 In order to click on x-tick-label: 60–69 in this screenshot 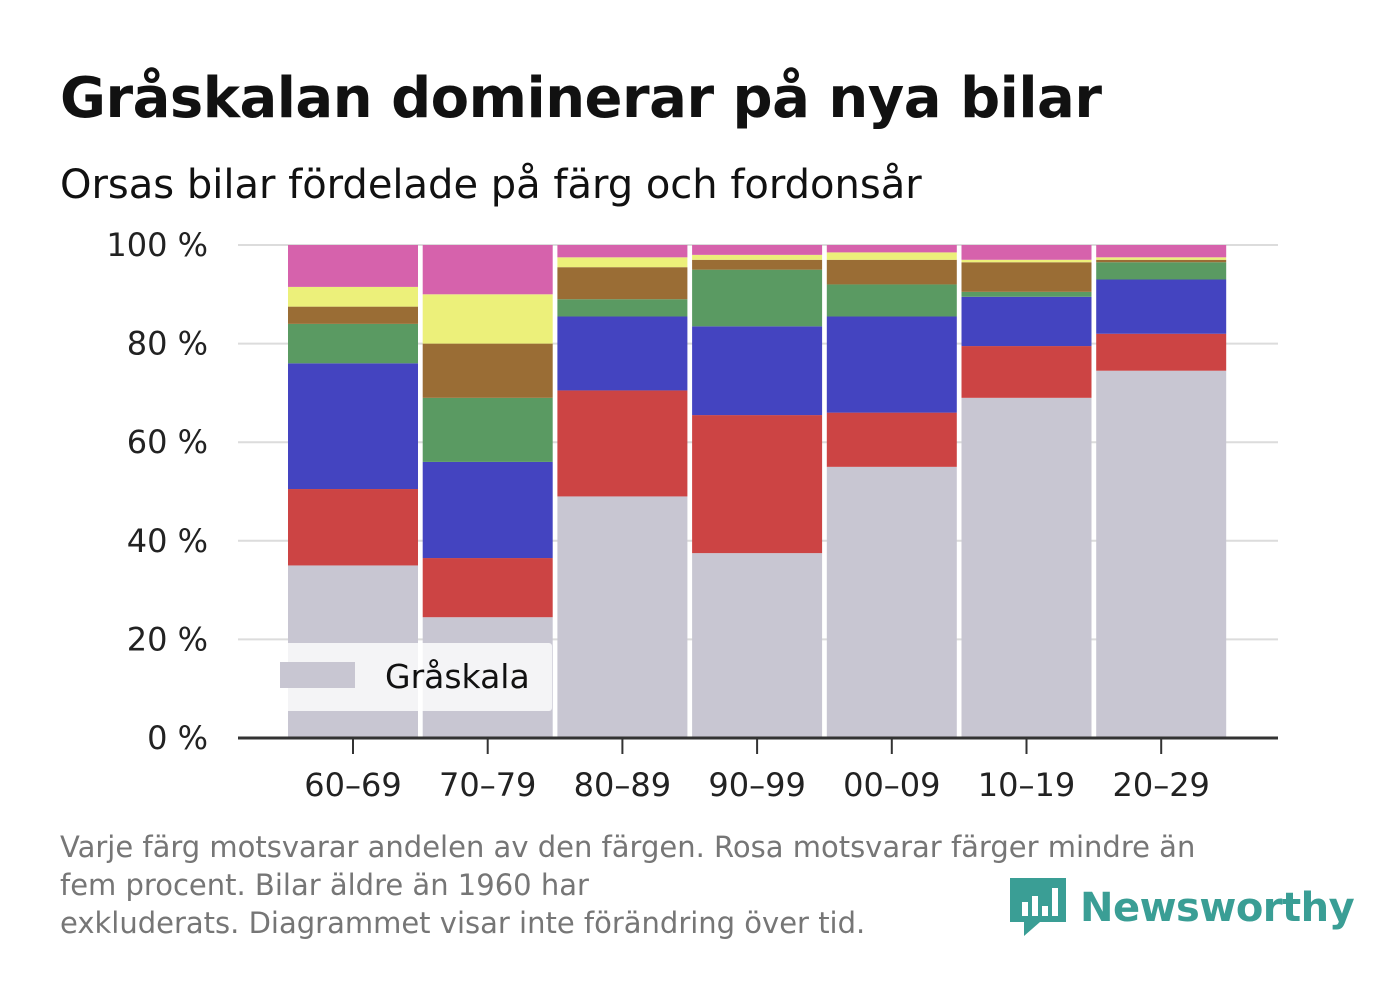, I will do `click(352, 785)`.